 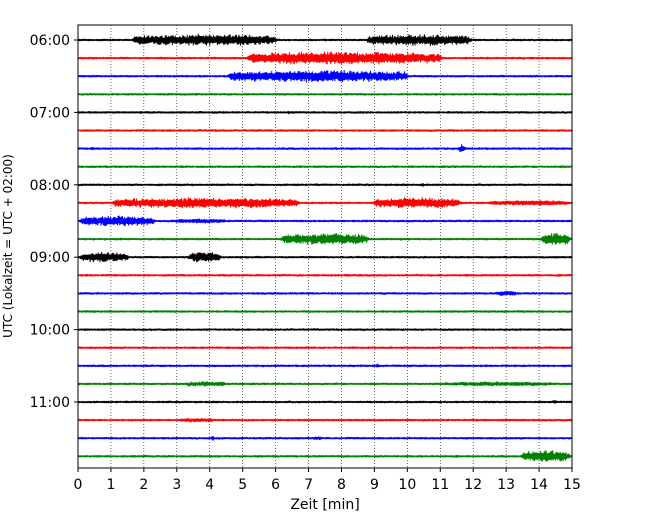 What do you see at coordinates (50, 258) in the screenshot?
I see `y-tick-label: 09:00` at bounding box center [50, 258].